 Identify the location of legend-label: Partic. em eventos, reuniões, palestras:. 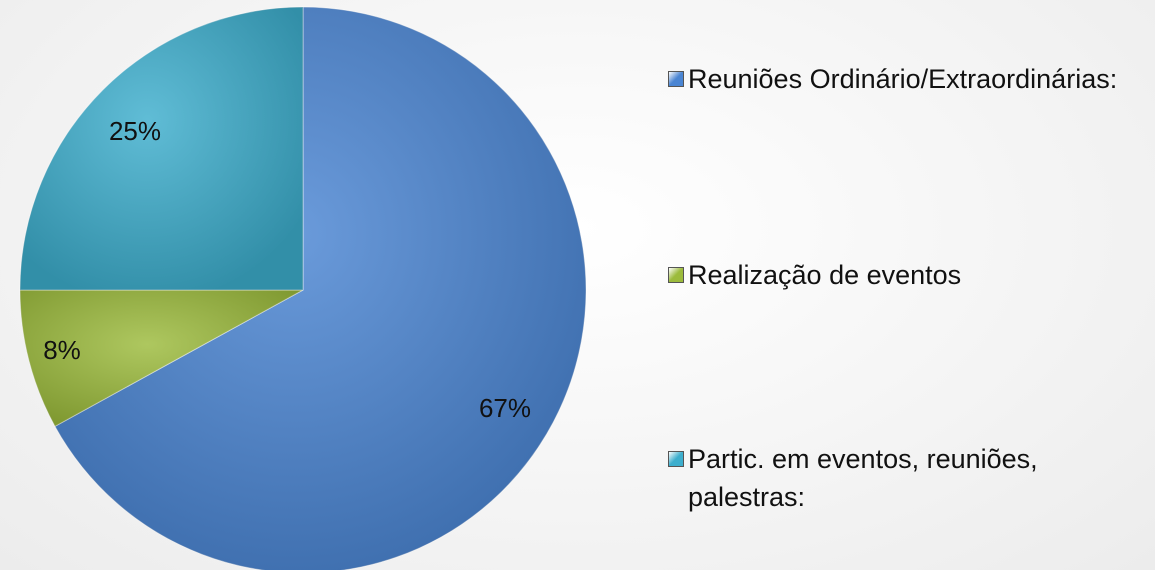
(863, 478).